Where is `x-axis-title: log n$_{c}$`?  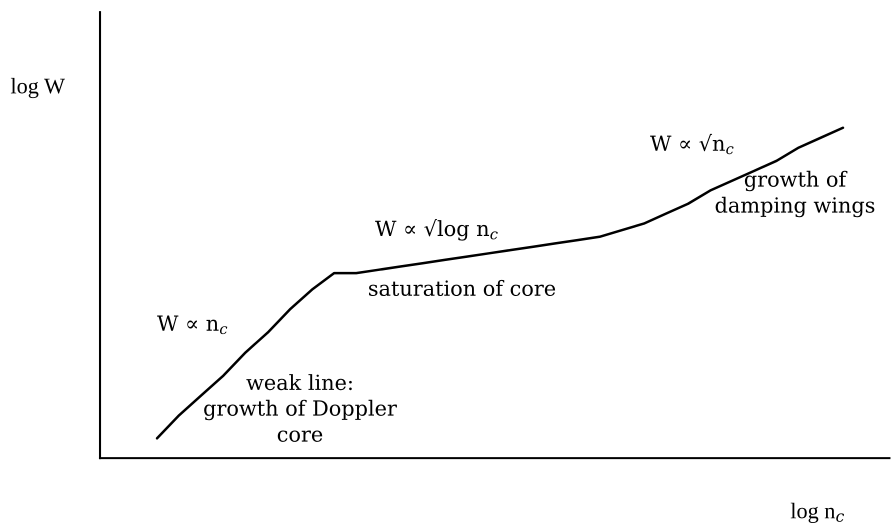 x-axis-title: log n$_{c}$ is located at coordinates (817, 512).